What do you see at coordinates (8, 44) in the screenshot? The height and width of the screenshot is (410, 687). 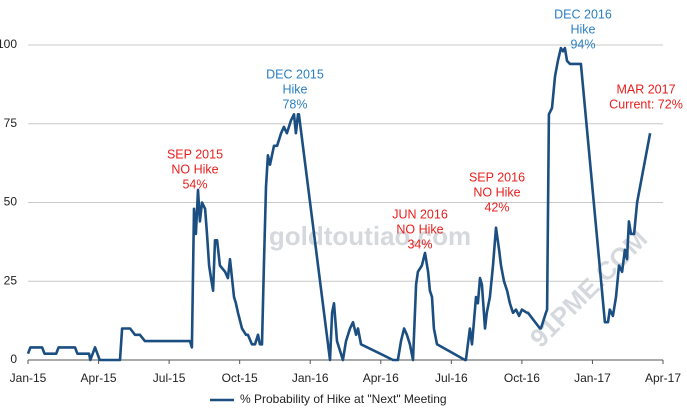 I see `y-tick-label: 100` at bounding box center [8, 44].